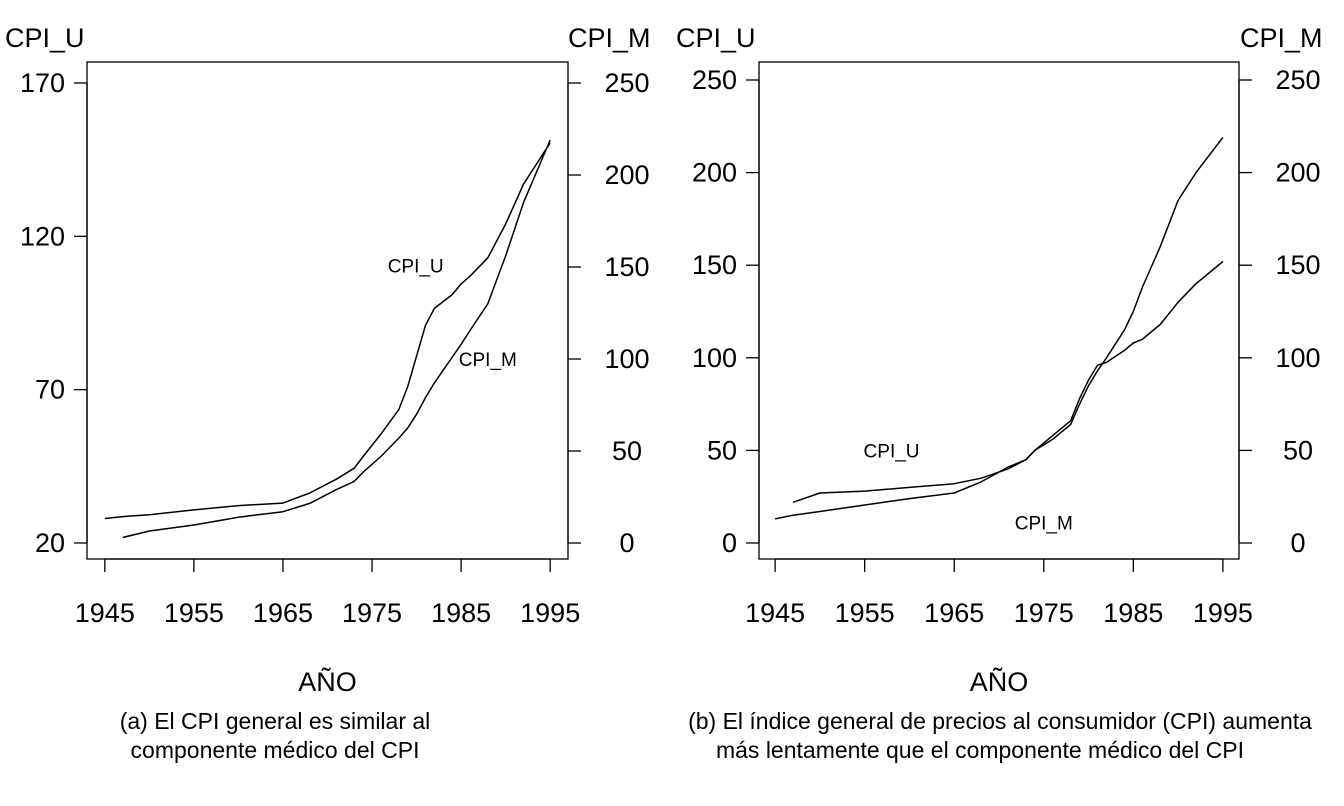 This screenshot has width=1344, height=806. Describe the element at coordinates (714, 173) in the screenshot. I see `left-tick-label: 200` at that location.